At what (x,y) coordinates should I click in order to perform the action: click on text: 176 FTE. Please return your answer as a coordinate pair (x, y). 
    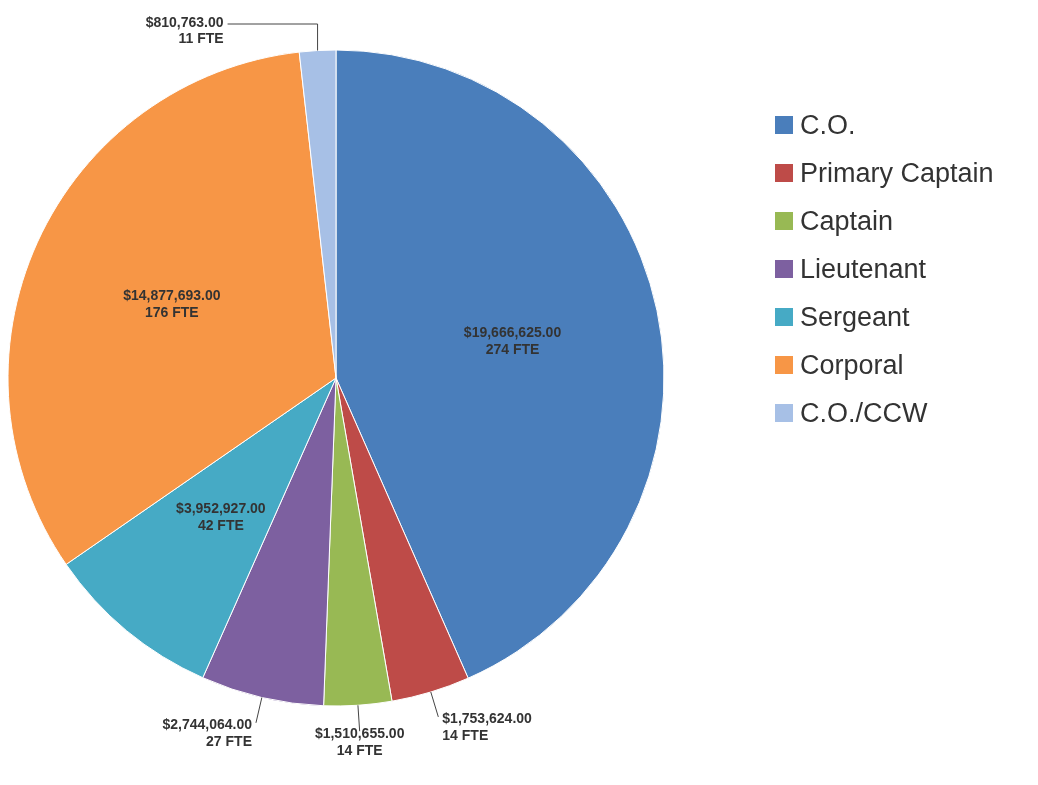
    Looking at the image, I should click on (171, 311).